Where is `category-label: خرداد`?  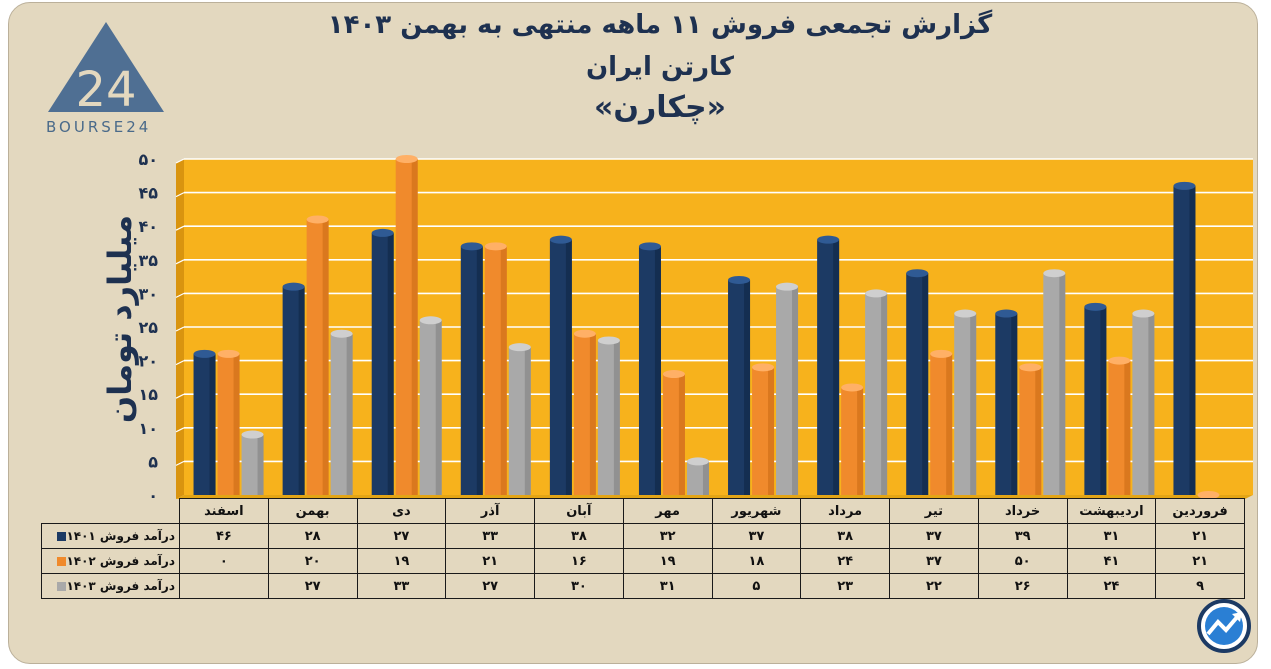 category-label: خرداد is located at coordinates (1022, 511).